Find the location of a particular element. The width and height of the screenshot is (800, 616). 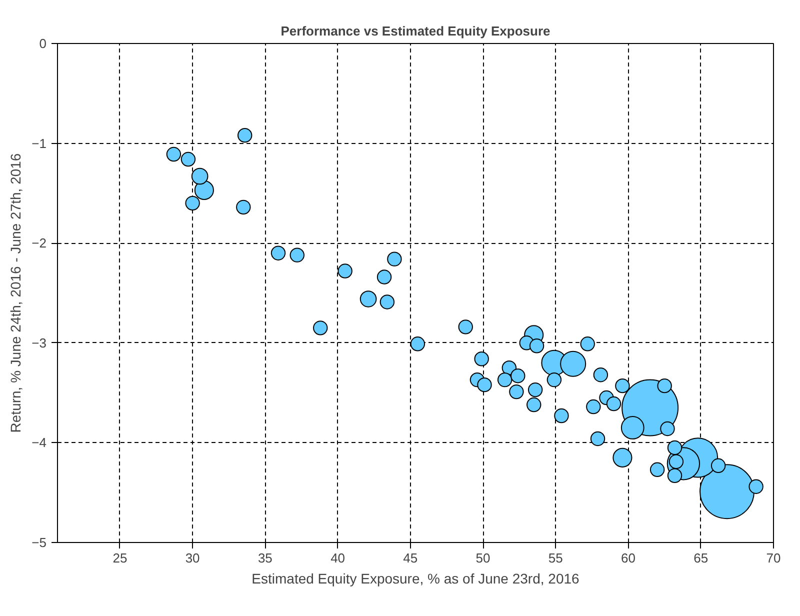

x-tick-label: 35 is located at coordinates (265, 558).